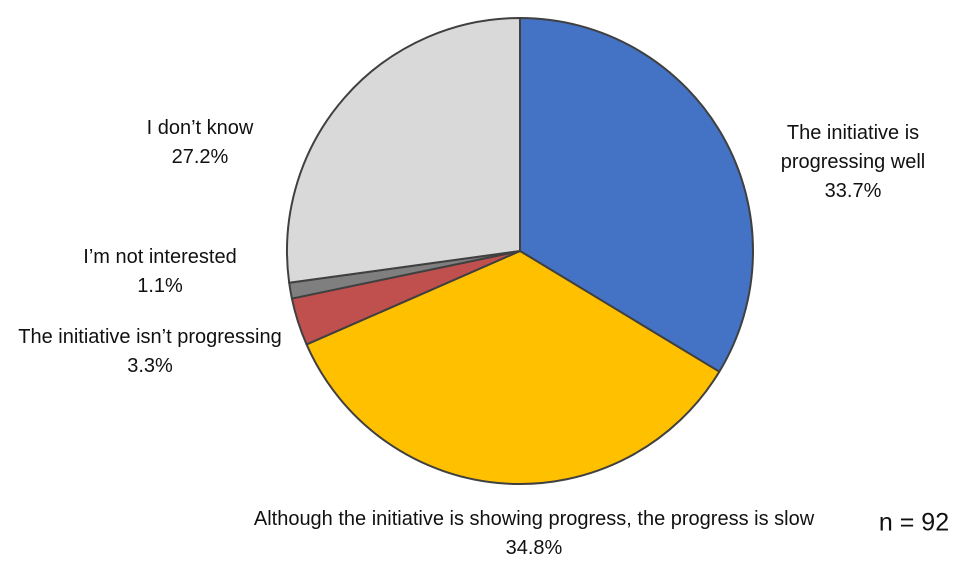 The width and height of the screenshot is (975, 570). Describe the element at coordinates (200, 143) in the screenshot. I see `slice-label-dont-know: I don’t know 27.2%` at that location.